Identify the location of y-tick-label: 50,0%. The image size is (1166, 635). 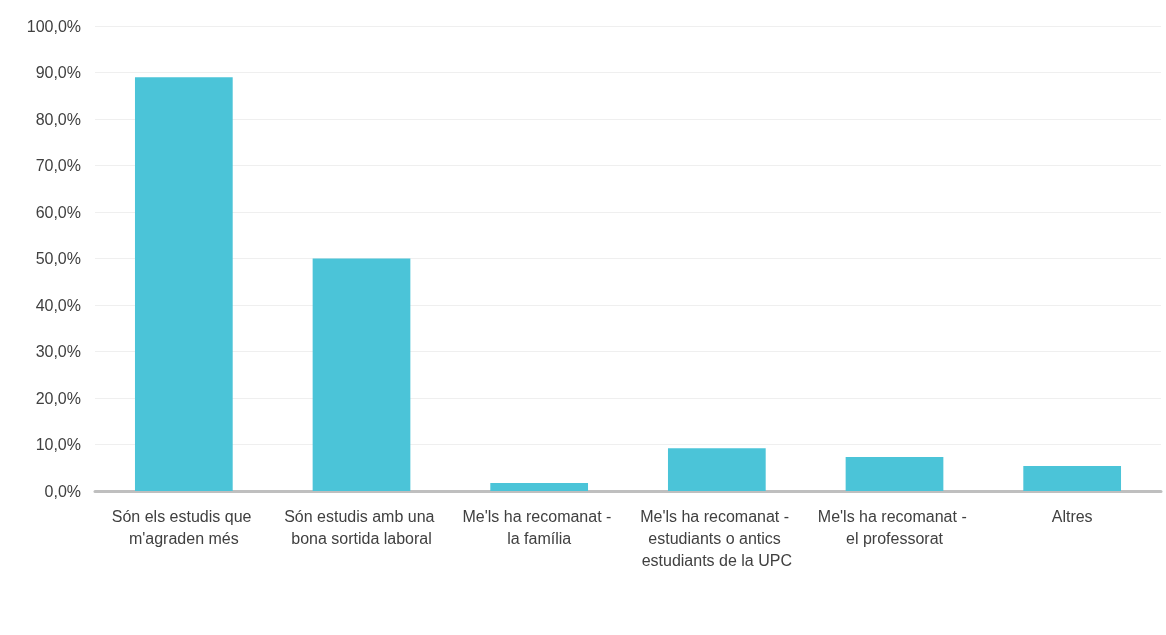
(58, 258).